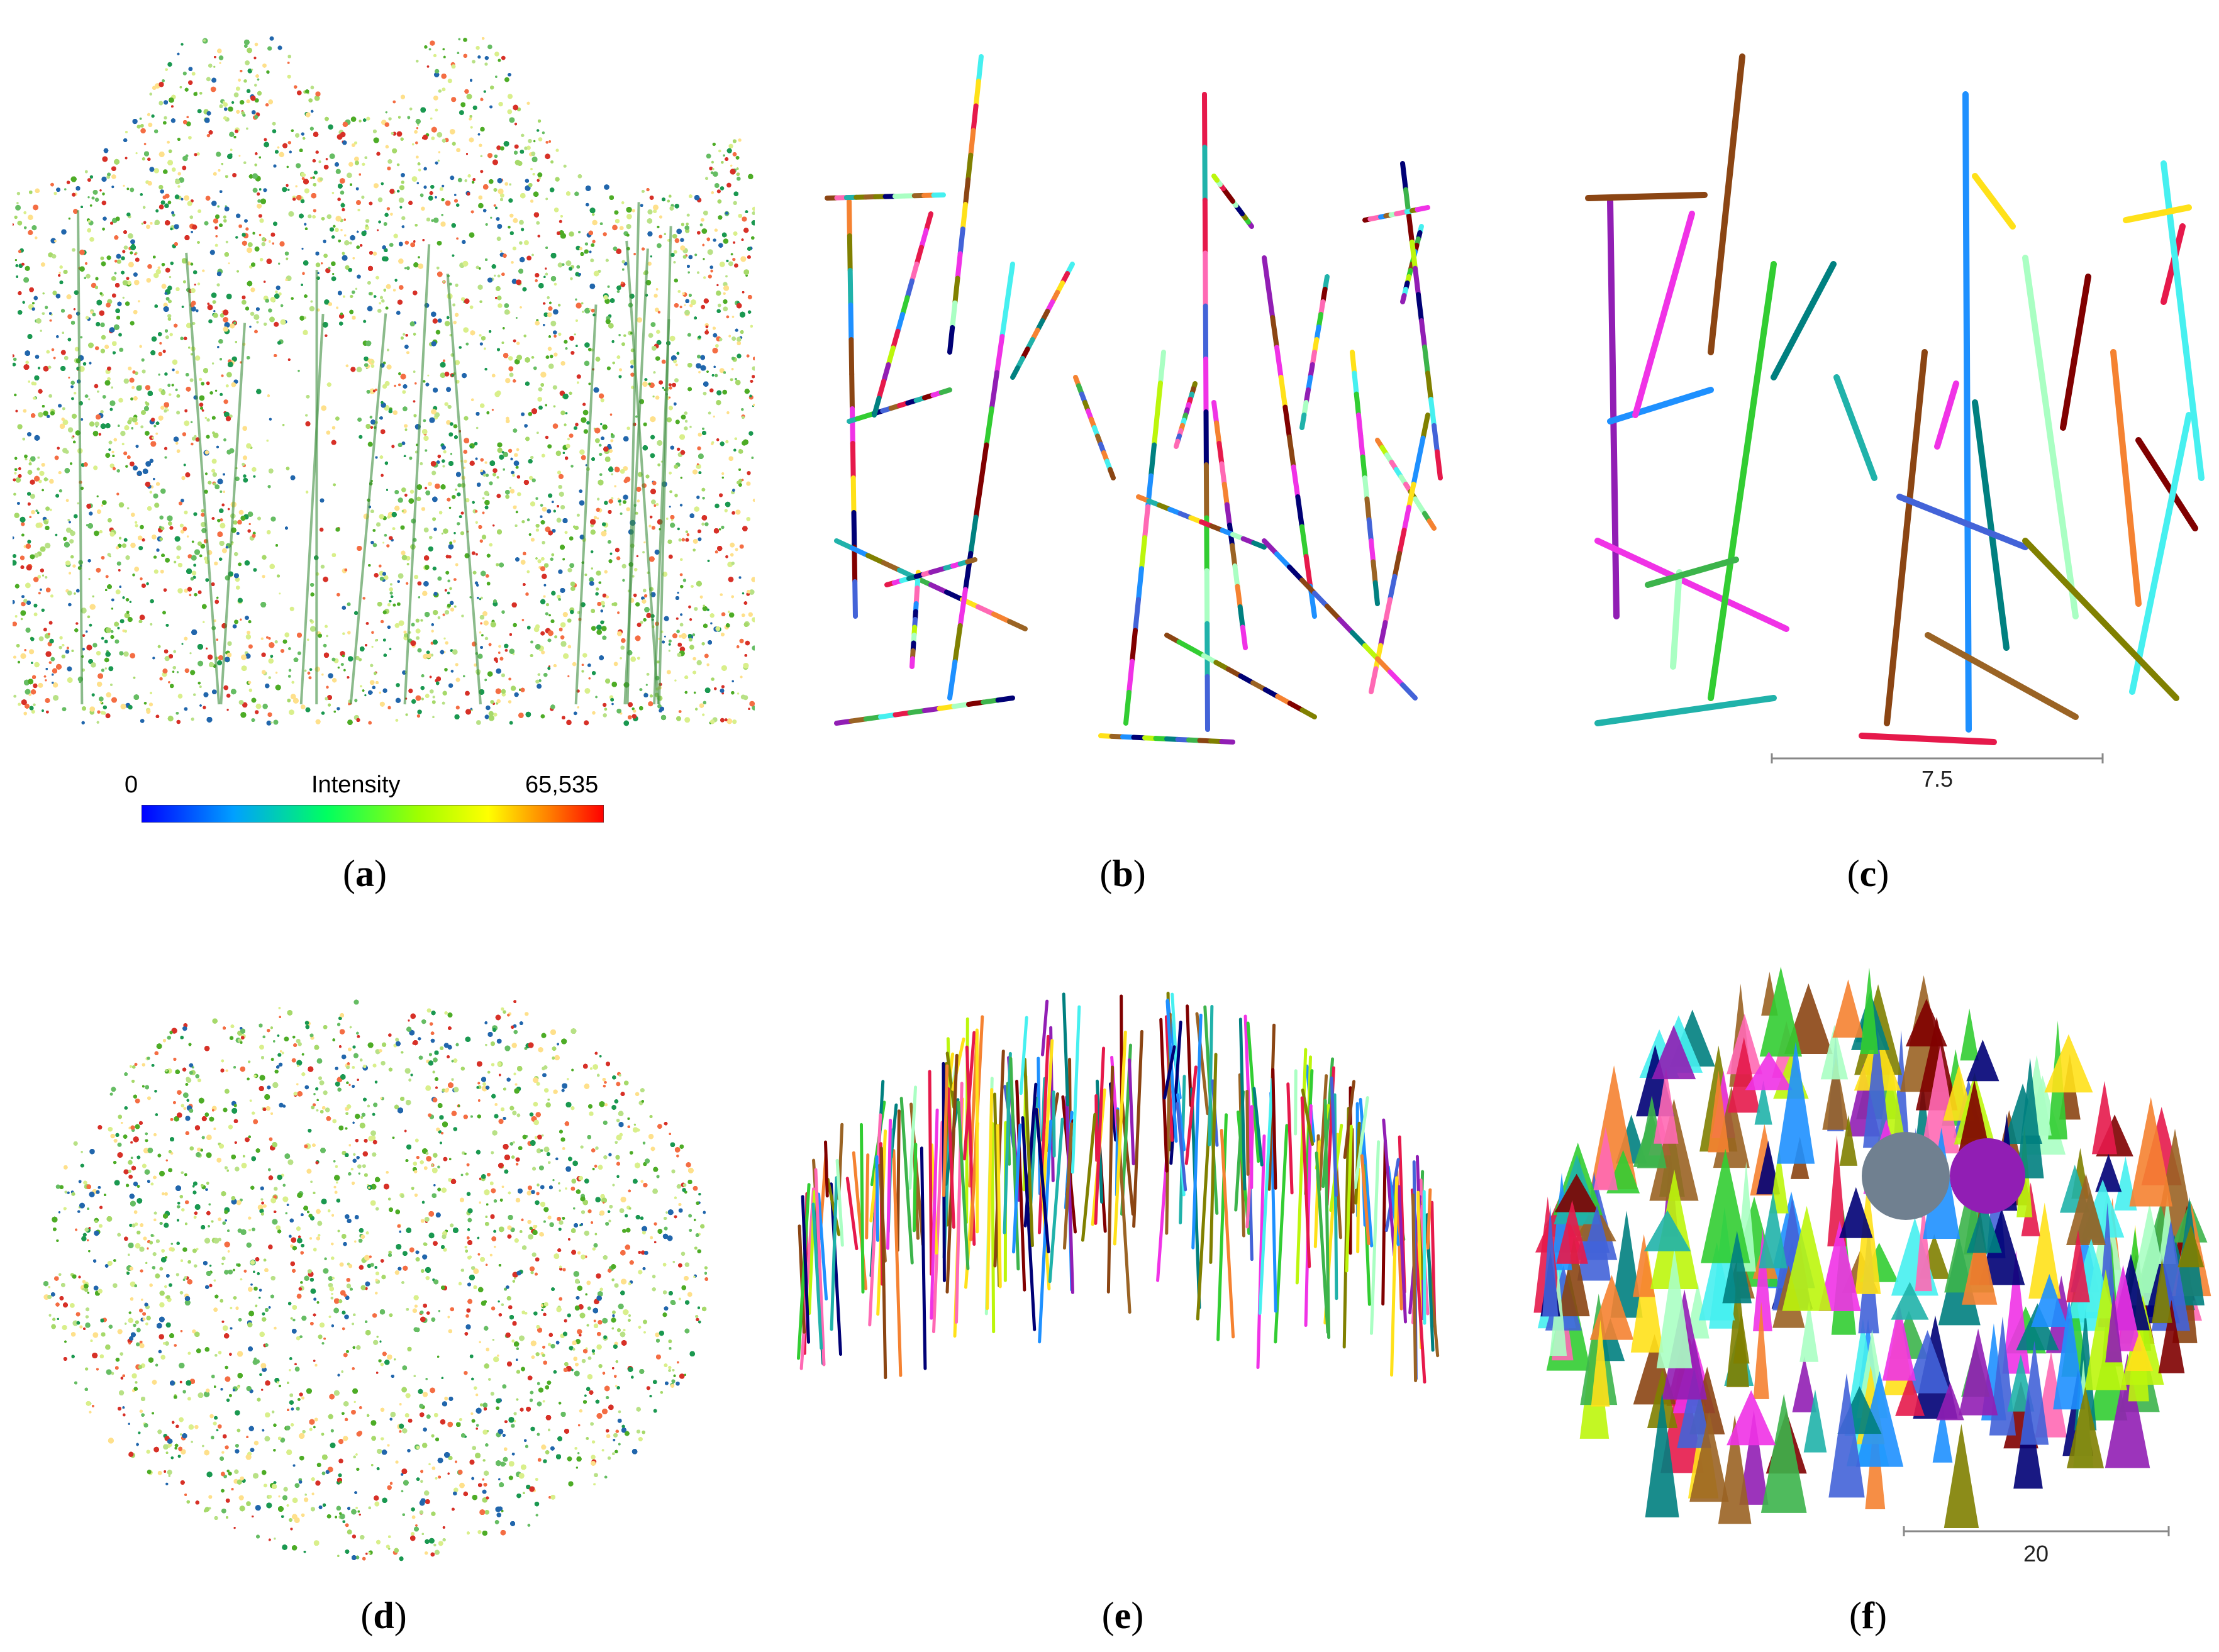  Describe the element at coordinates (1134, 399) in the screenshot. I see `stem-points-image` at that location.